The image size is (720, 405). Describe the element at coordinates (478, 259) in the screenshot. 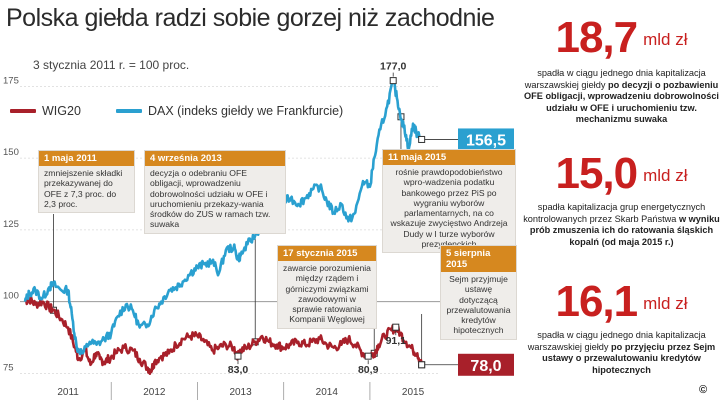

I see `annotation-date: 5 sierpnia 2015` at that location.